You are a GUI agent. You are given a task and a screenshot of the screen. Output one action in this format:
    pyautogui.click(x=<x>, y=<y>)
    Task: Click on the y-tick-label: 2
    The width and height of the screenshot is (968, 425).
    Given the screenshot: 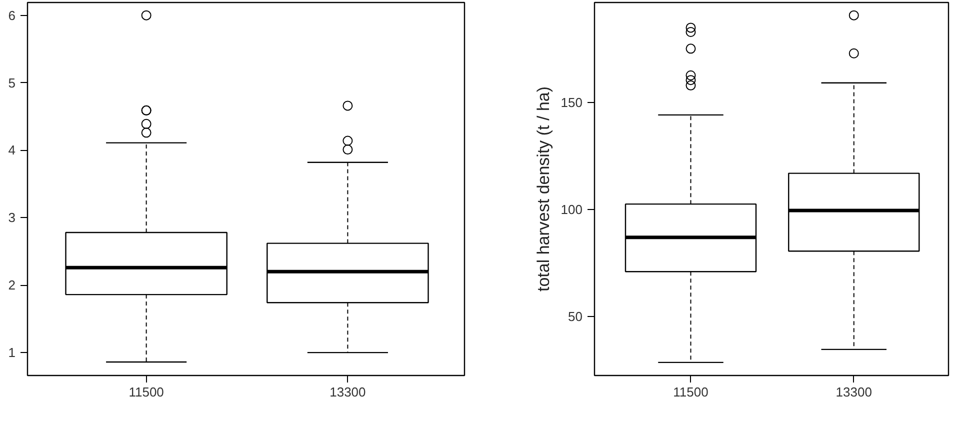 What is the action you would take?
    pyautogui.click(x=12, y=285)
    